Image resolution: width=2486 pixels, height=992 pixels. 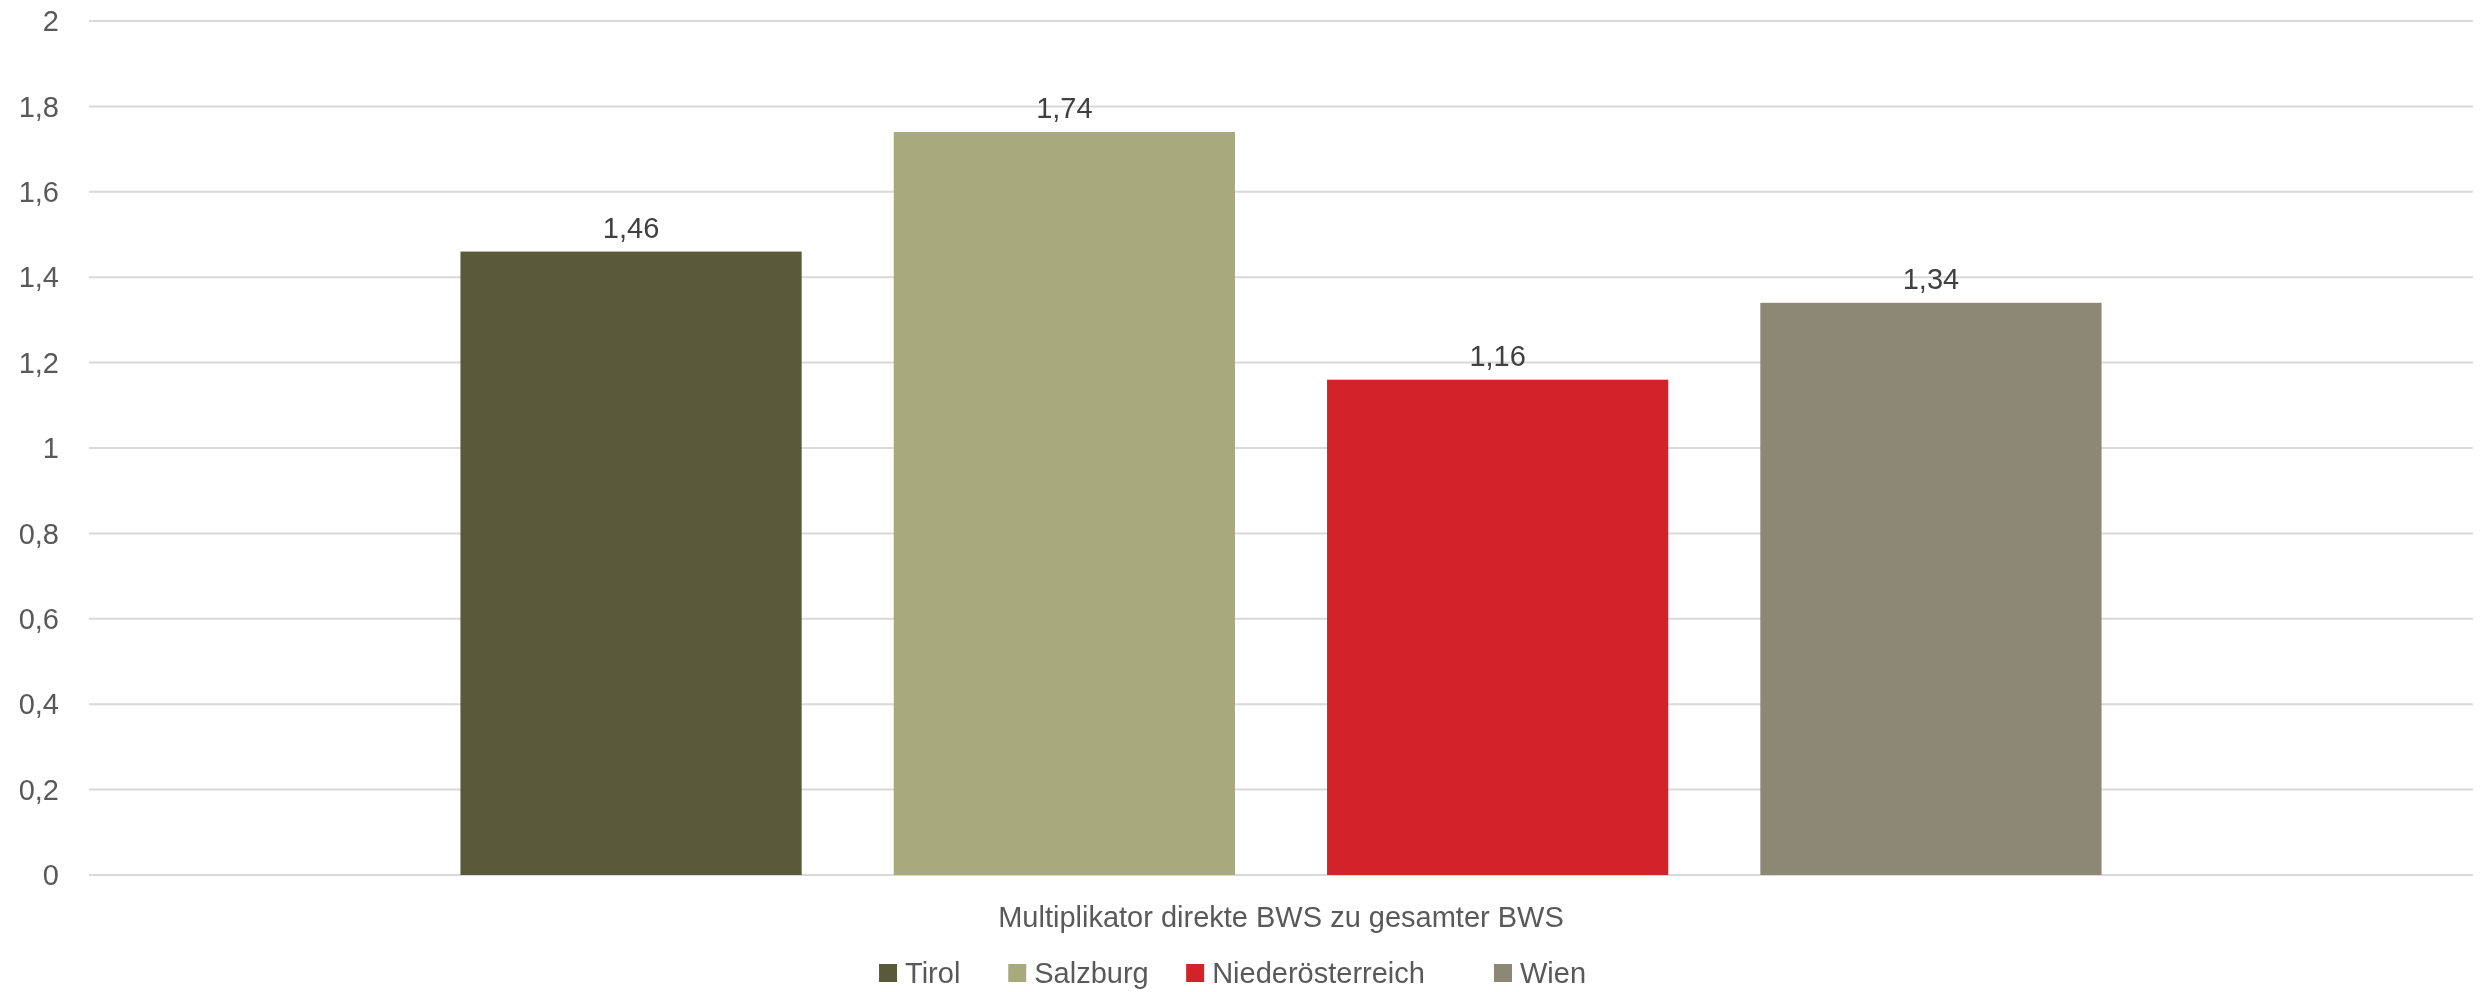 What do you see at coordinates (50, 21) in the screenshot?
I see `y-tick-label: 2` at bounding box center [50, 21].